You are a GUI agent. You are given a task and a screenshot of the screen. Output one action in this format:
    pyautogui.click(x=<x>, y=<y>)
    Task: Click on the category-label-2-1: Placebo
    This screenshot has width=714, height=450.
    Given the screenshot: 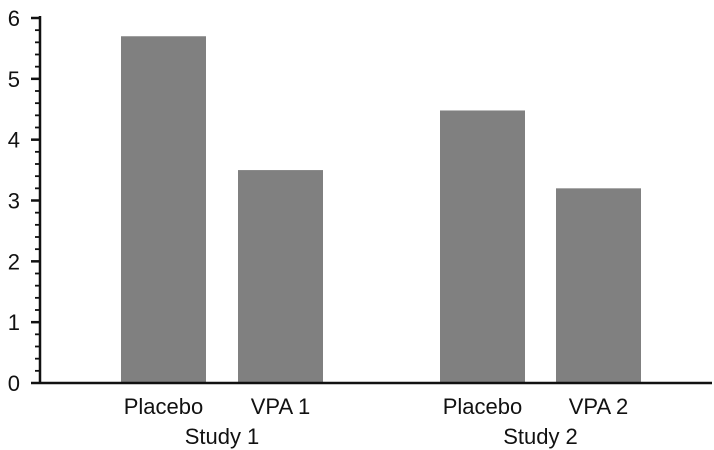 What is the action you would take?
    pyautogui.click(x=483, y=406)
    